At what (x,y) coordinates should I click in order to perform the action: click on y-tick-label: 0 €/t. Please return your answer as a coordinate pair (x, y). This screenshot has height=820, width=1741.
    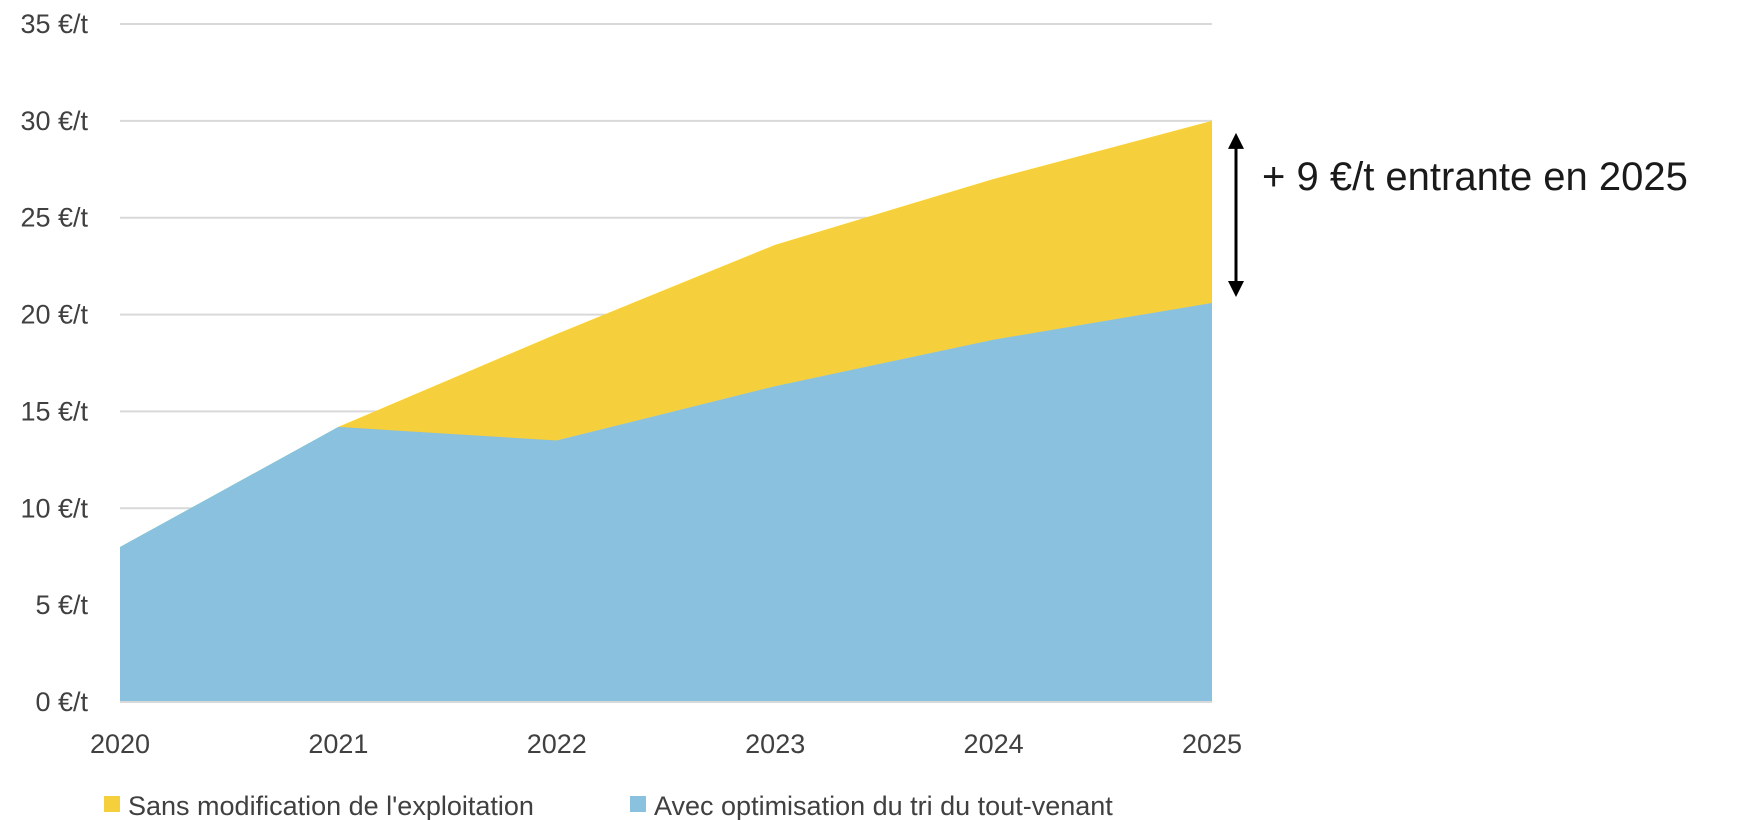
    Looking at the image, I should click on (61, 702).